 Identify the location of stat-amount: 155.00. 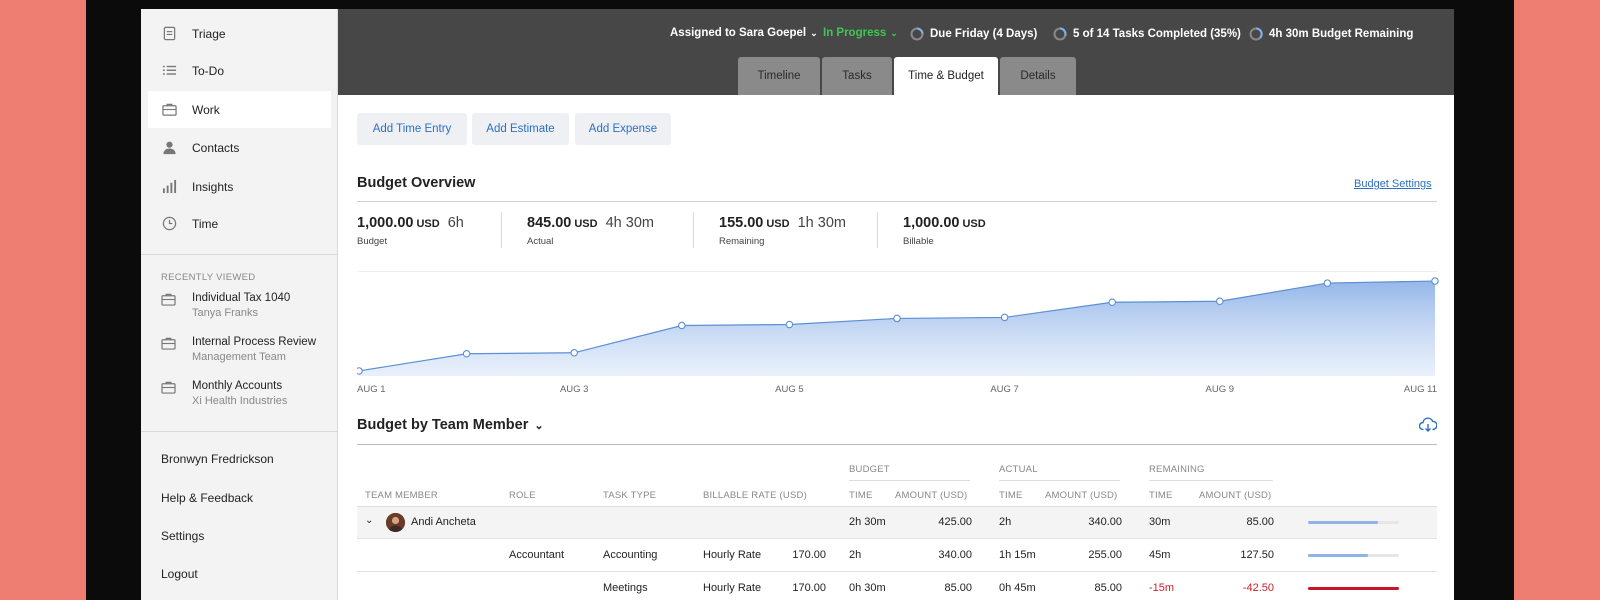
(741, 223).